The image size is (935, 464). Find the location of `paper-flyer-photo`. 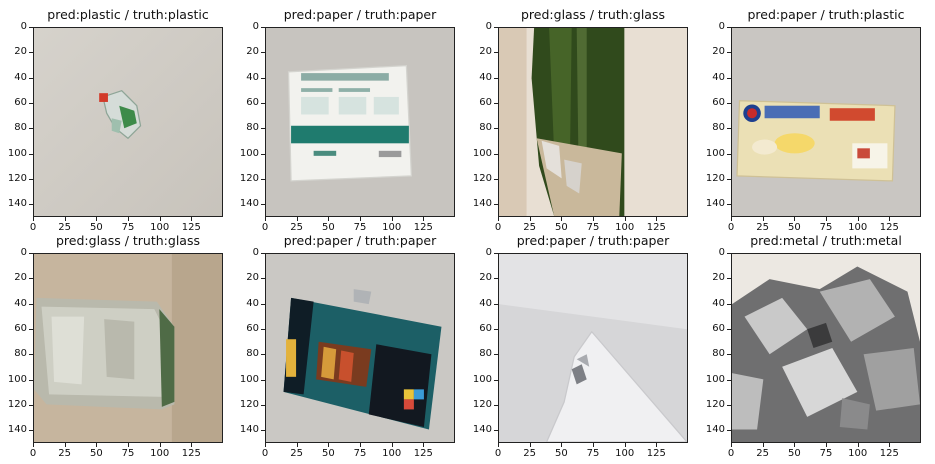

paper-flyer-photo is located at coordinates (360, 122).